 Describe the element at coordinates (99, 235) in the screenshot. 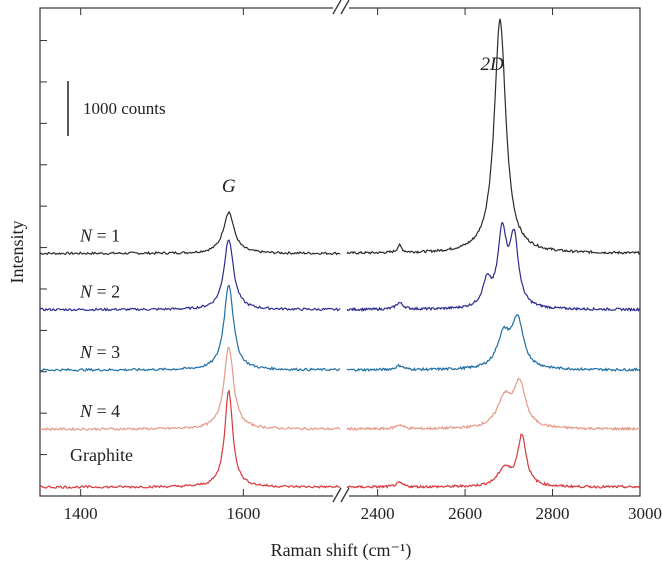

I see `series-label-1: N = 1` at that location.